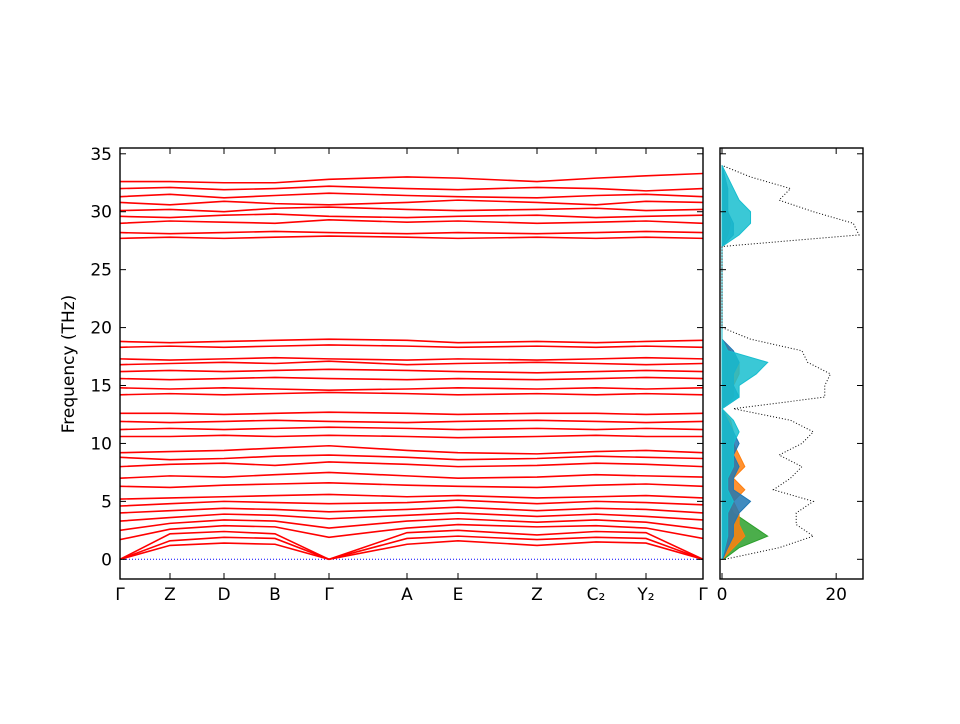 This screenshot has width=960, height=724. What do you see at coordinates (101, 271) in the screenshot?
I see `y-tick-label: 25` at bounding box center [101, 271].